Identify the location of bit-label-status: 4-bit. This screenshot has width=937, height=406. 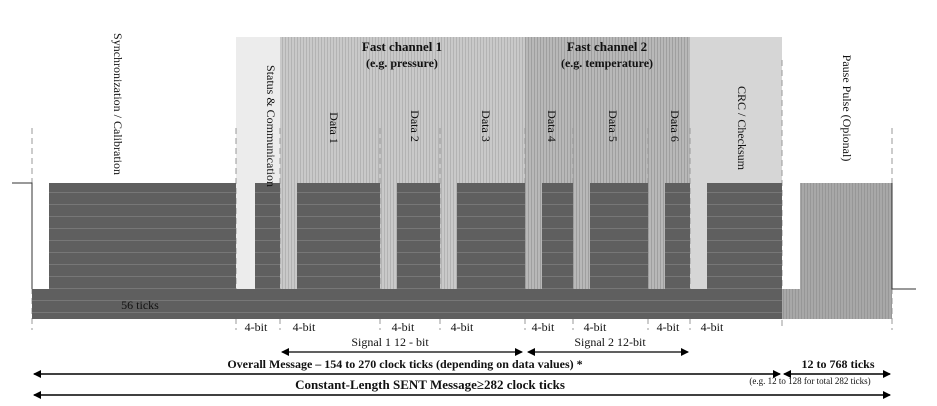
(256, 327).